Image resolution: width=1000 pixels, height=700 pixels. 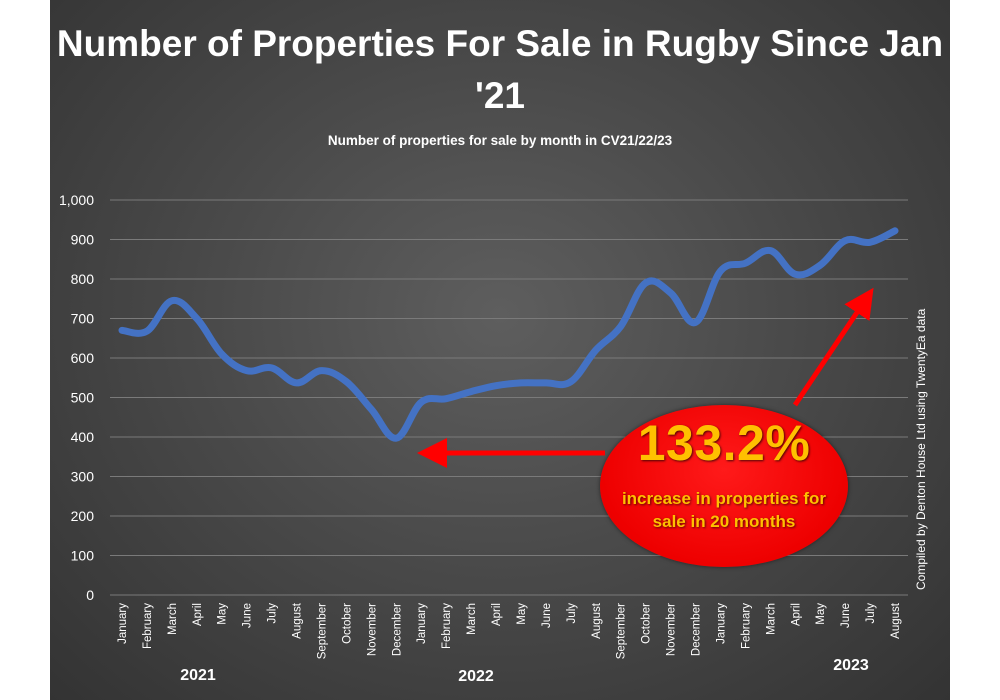 I want to click on y-tick-label: 100, so click(x=83, y=556).